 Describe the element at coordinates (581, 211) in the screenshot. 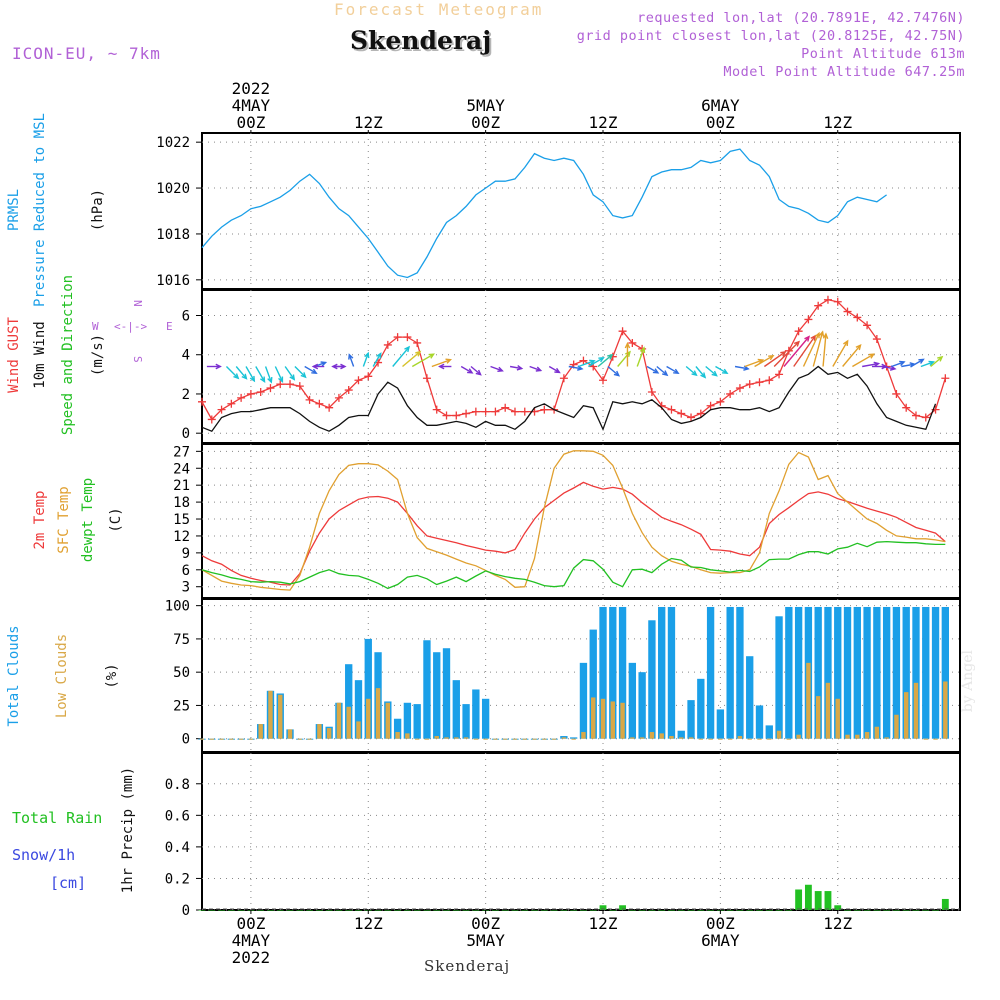

I see `panel-frame-pressure` at that location.